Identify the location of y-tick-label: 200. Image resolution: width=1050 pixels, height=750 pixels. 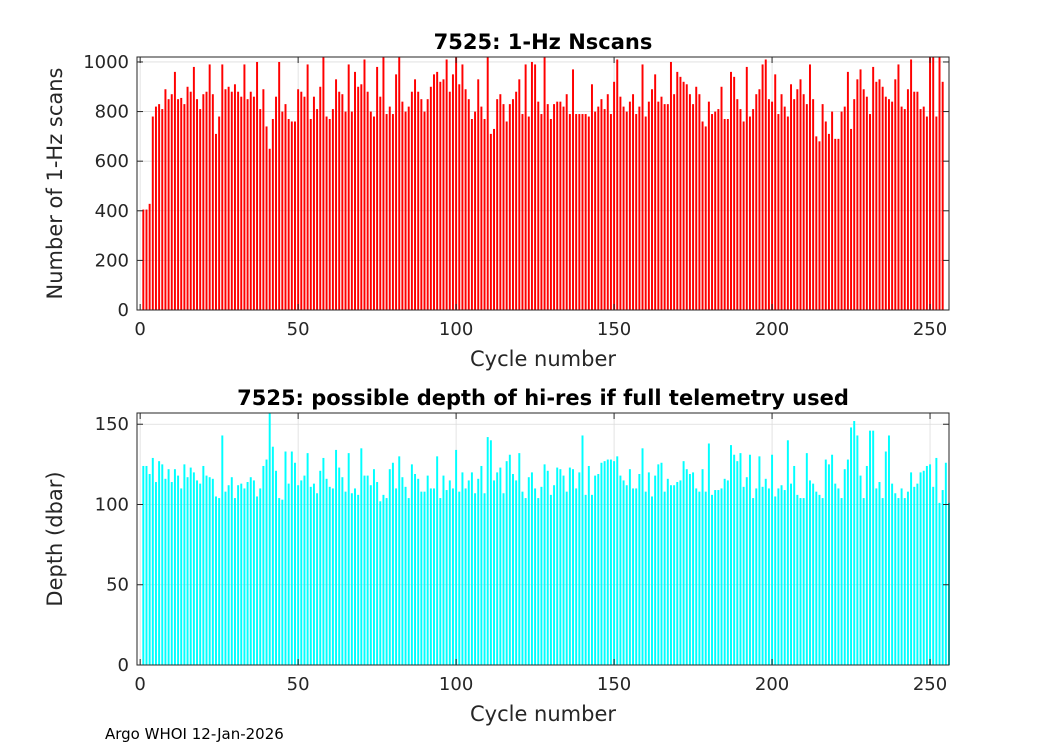
(112, 260).